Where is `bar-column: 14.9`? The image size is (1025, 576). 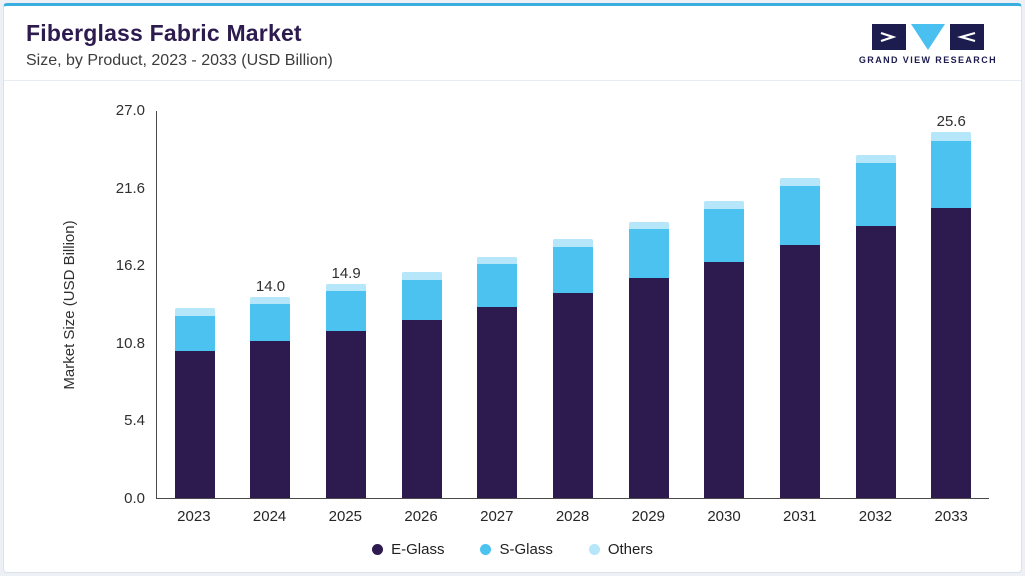
bar-column: 14.9 is located at coordinates (346, 304).